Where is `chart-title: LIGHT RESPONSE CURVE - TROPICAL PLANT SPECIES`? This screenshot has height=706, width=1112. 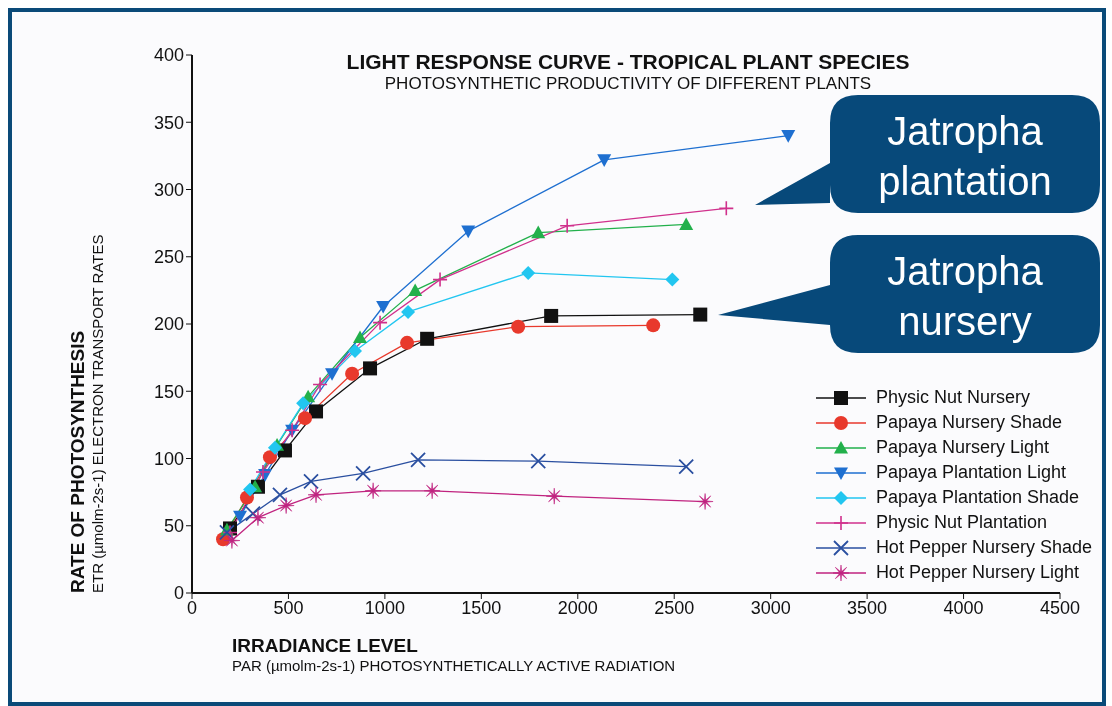 chart-title: LIGHT RESPONSE CURVE - TROPICAL PLANT SPECIES is located at coordinates (628, 62).